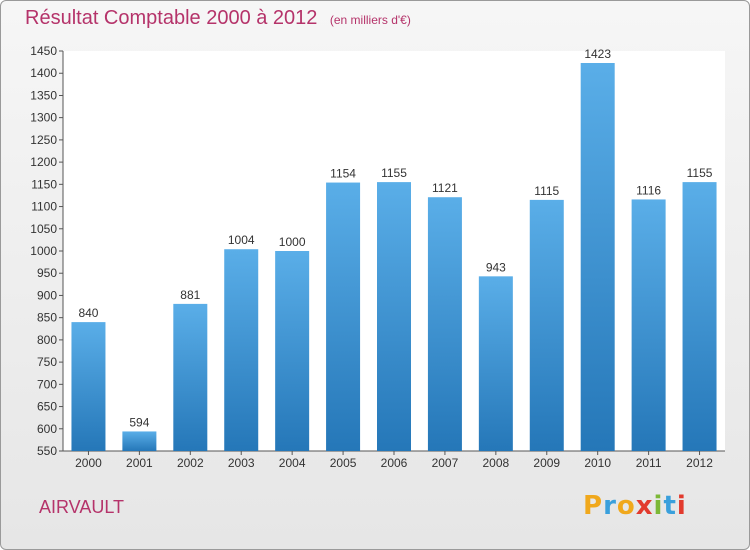 The width and height of the screenshot is (750, 550). Describe the element at coordinates (43, 229) in the screenshot. I see `y-tick-label: 1050` at that location.